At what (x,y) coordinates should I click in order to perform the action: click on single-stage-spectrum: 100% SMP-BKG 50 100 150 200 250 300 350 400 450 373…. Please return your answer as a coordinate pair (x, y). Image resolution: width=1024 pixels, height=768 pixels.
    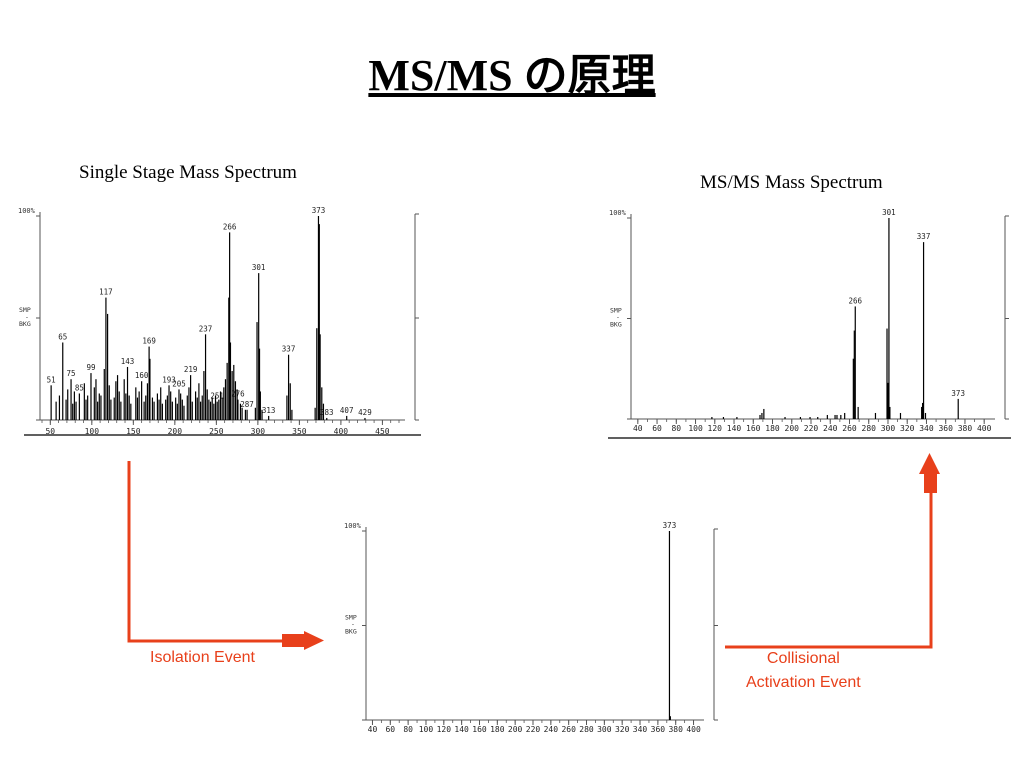
    Looking at the image, I should click on (219, 321).